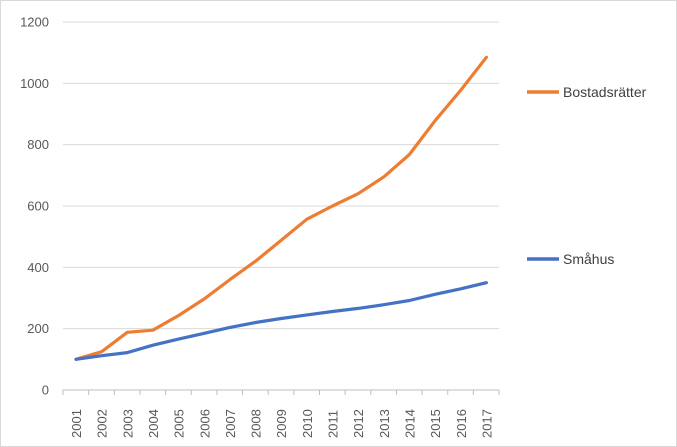  Describe the element at coordinates (587, 175) in the screenshot. I see `legend: Bostadsrätter Småhus` at that location.